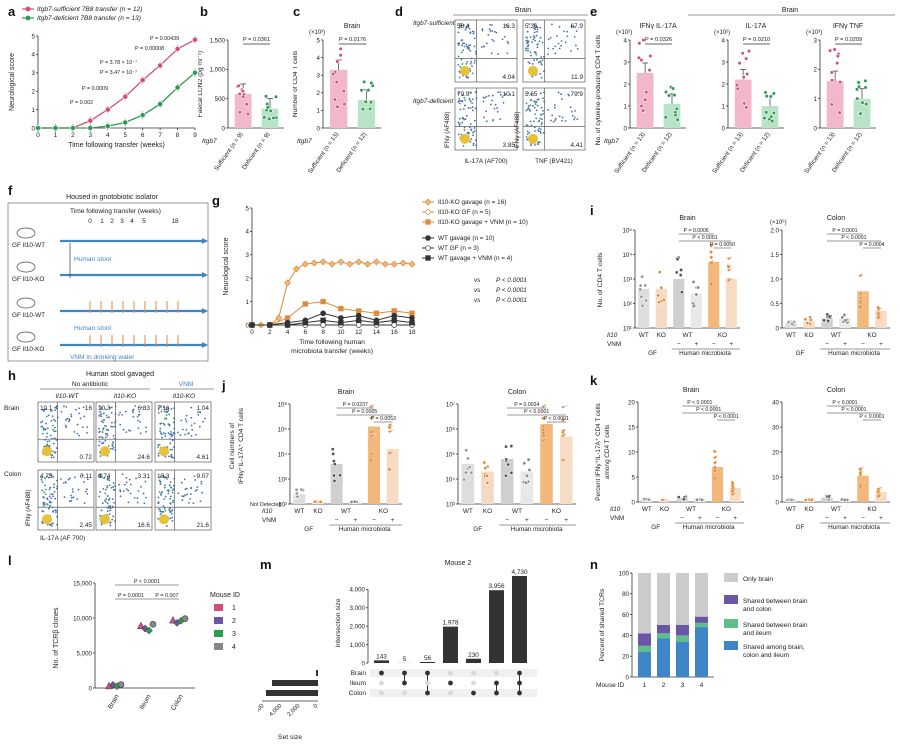 The image size is (900, 748). I want to click on stacked-bar-segment, so click(701, 625).